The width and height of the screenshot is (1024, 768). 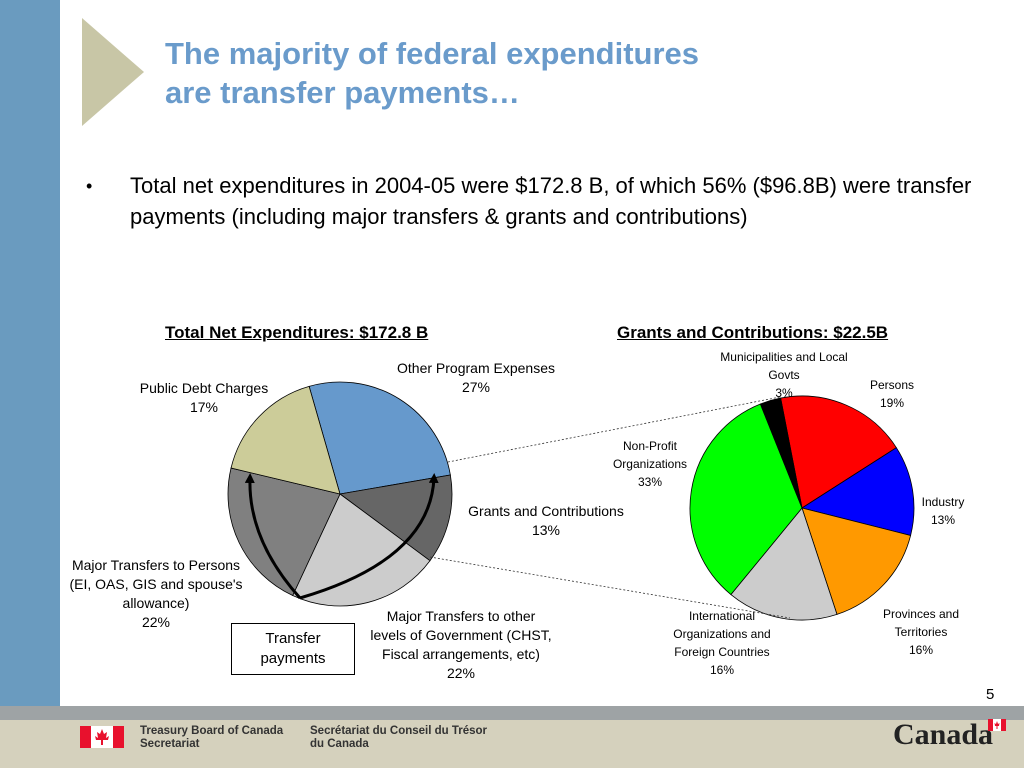 What do you see at coordinates (293, 649) in the screenshot?
I see `transfer-payments-box: Transfer payments` at bounding box center [293, 649].